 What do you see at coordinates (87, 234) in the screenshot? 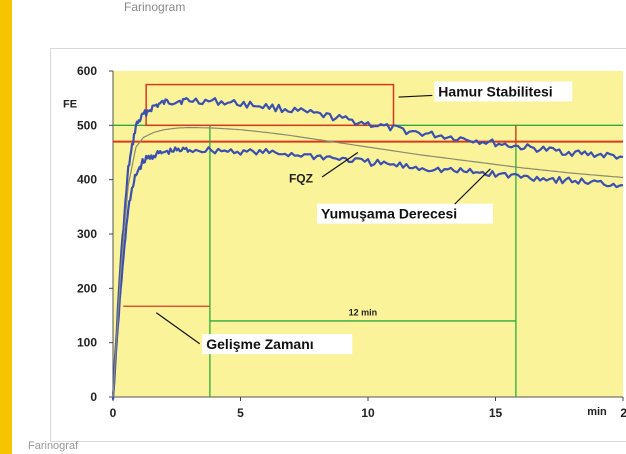
I see `y-tick-label: 300` at bounding box center [87, 234].